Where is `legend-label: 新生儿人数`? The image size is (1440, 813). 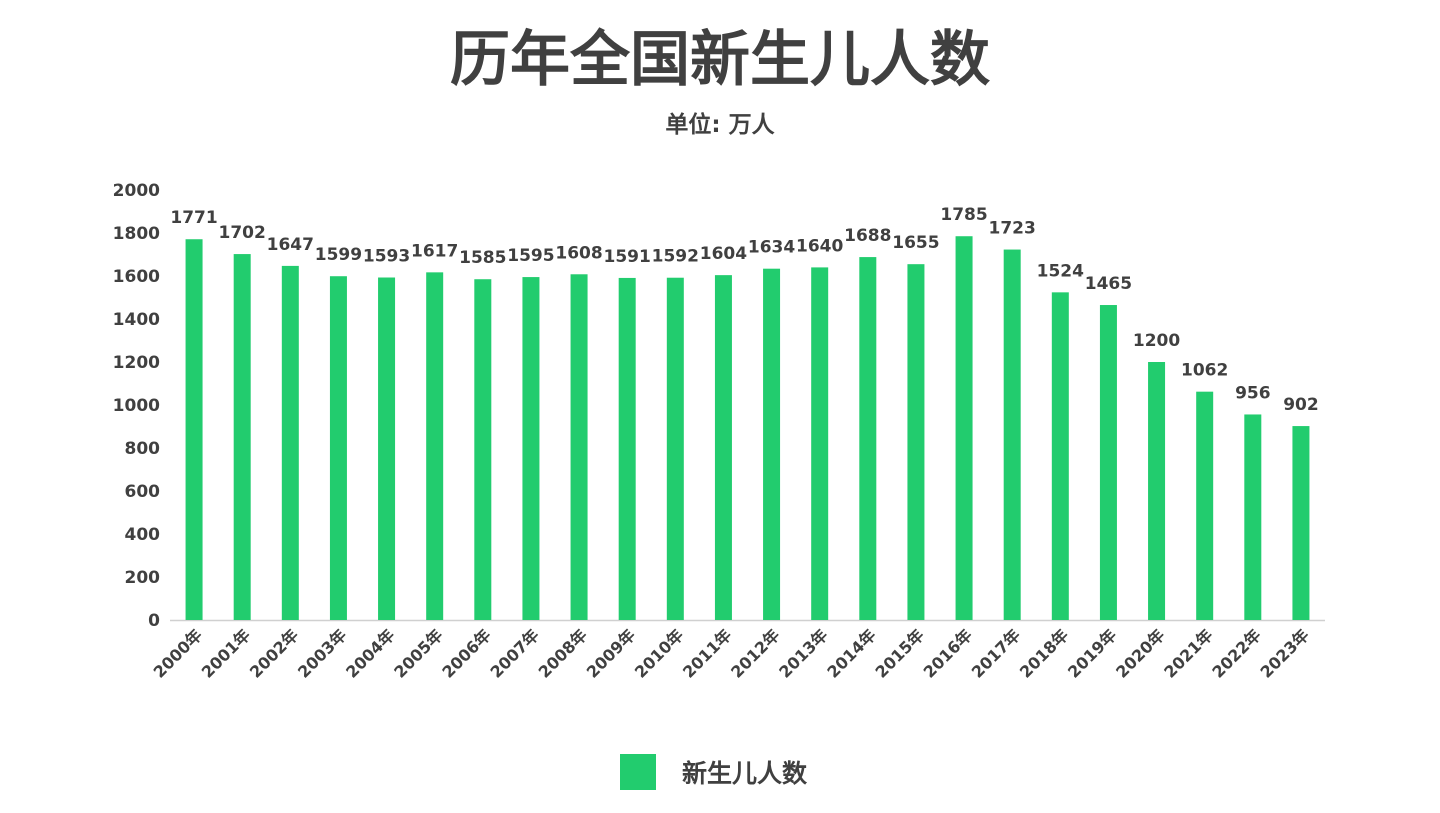
legend-label: 新生儿人数 is located at coordinates (745, 773).